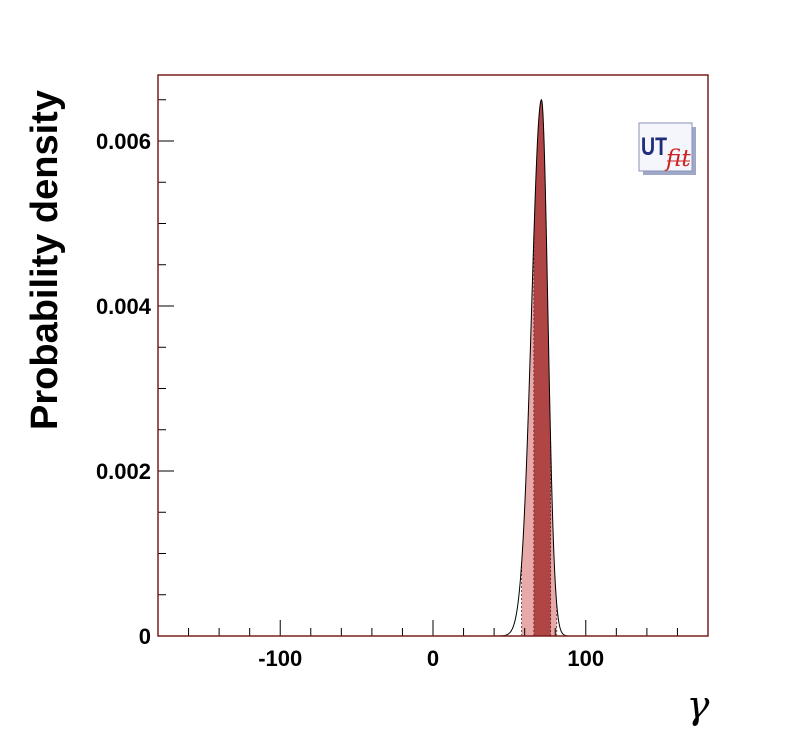 The height and width of the screenshot is (749, 788). I want to click on x-tick-label: 100, so click(585, 658).